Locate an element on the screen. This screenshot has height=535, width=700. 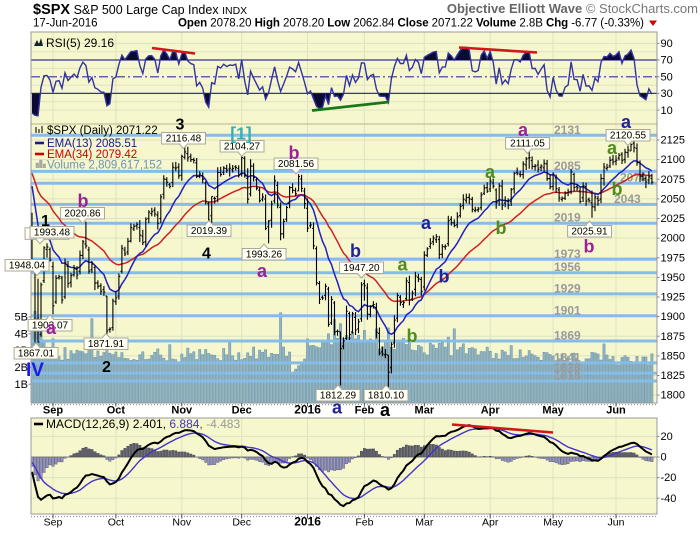
svg-text: 2019 is located at coordinates (567, 218).